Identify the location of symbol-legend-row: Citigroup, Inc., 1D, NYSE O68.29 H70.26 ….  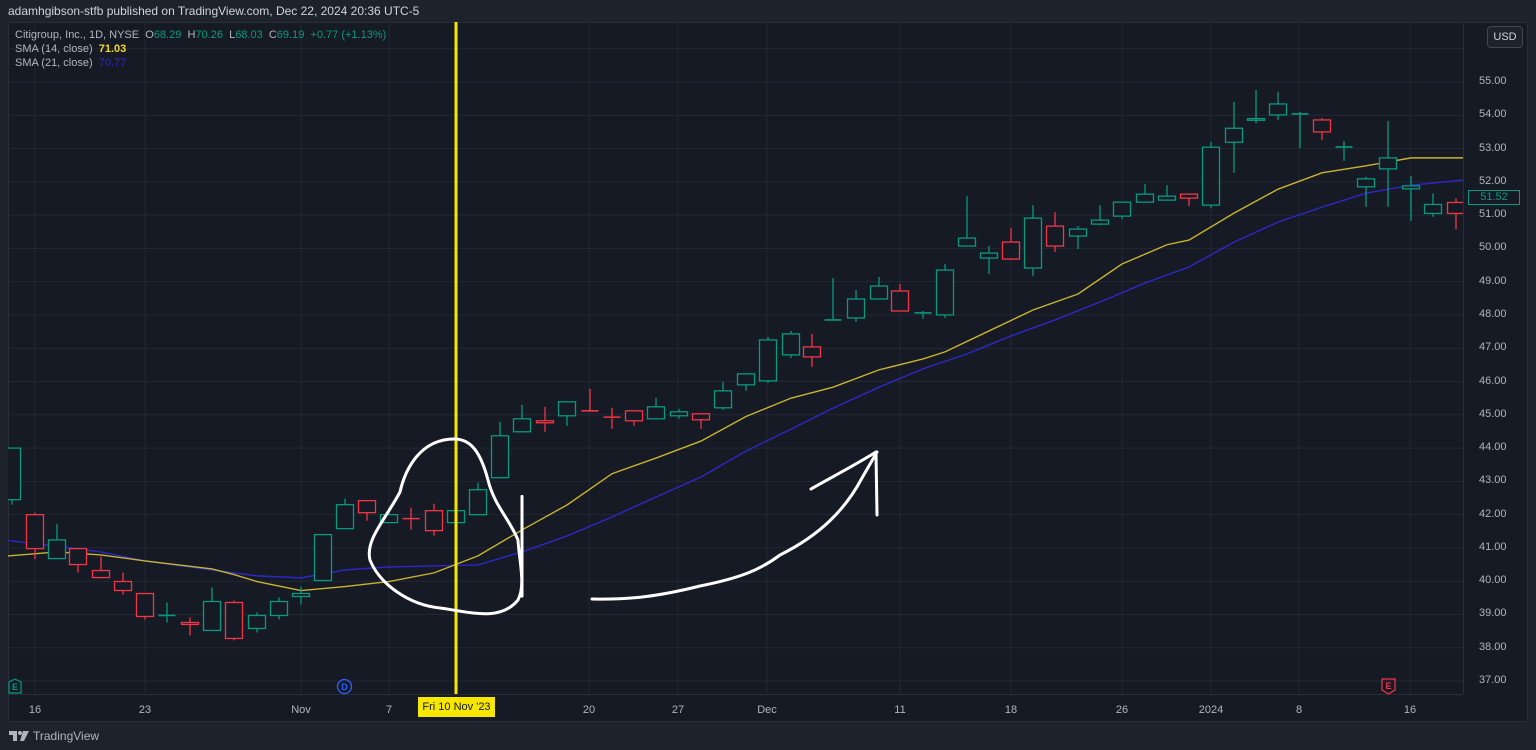
(201, 35).